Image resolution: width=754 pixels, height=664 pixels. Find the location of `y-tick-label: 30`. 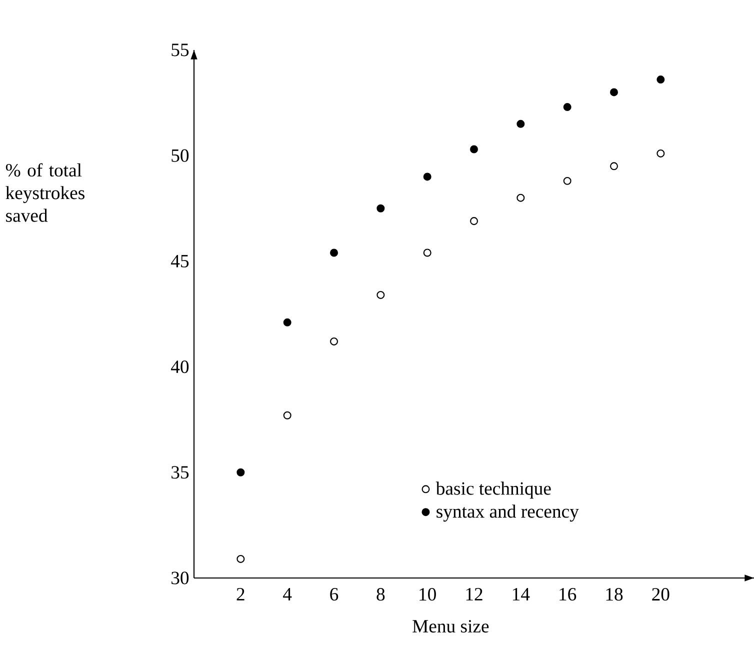

y-tick-label: 30 is located at coordinates (180, 578).